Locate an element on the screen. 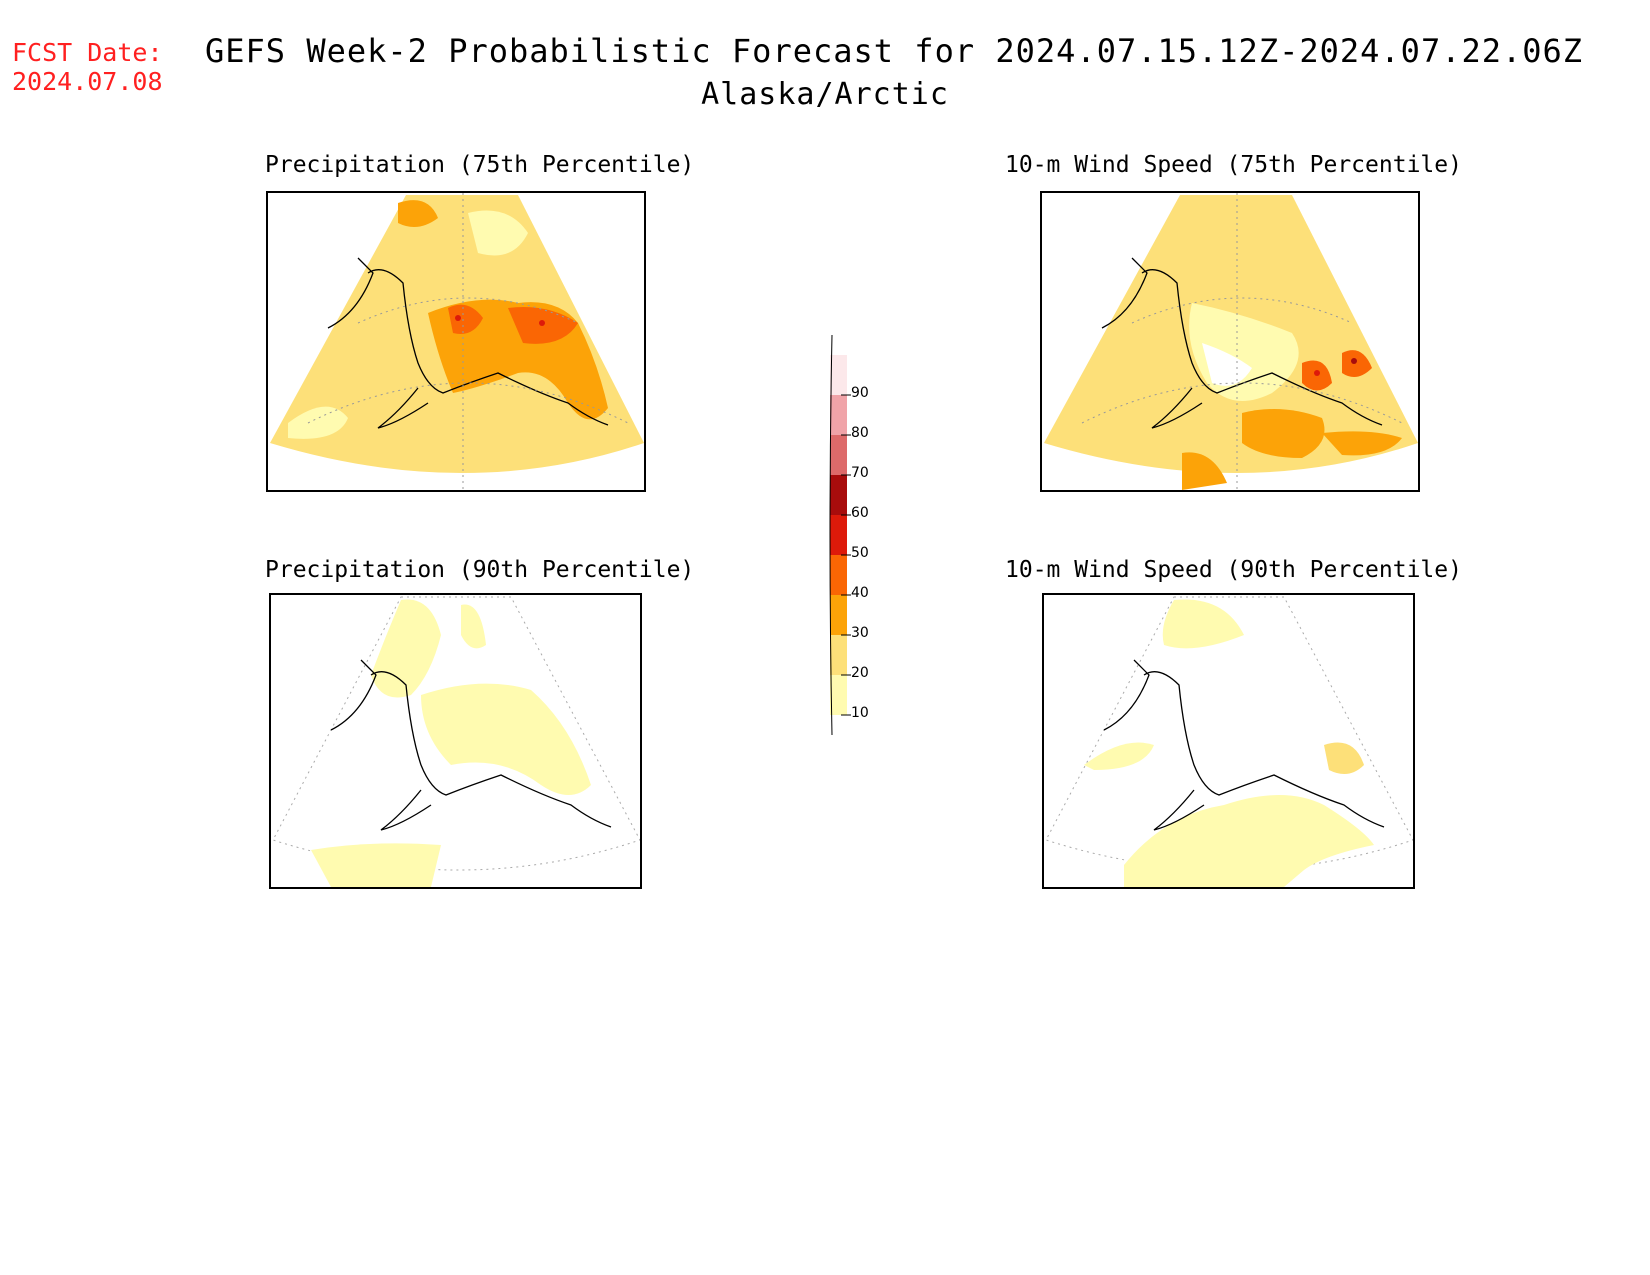 Image resolution: width=1650 pixels, height=1275 pixels. colorbar-graphic is located at coordinates (840, 535).